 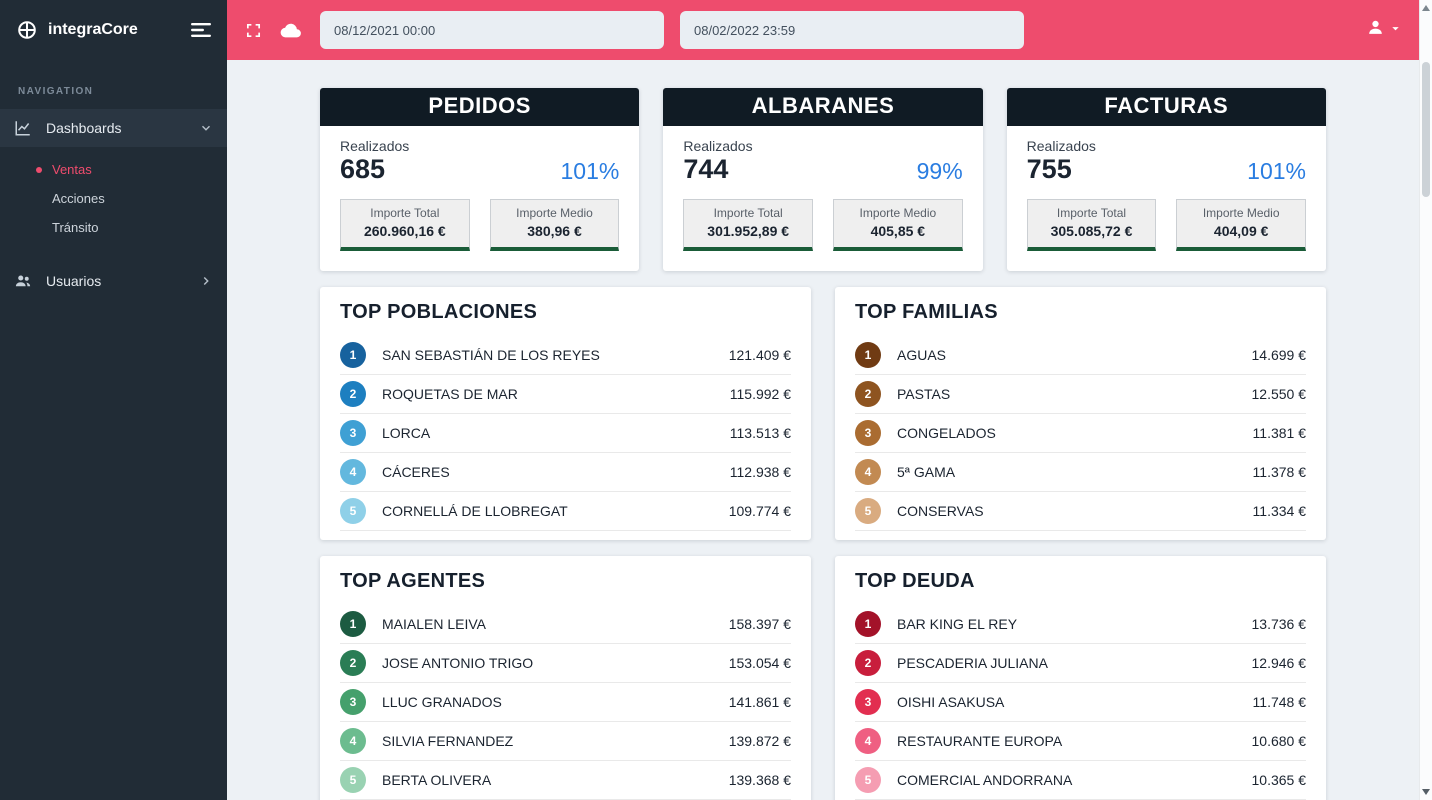 I want to click on app-title: integraCore, so click(x=93, y=29).